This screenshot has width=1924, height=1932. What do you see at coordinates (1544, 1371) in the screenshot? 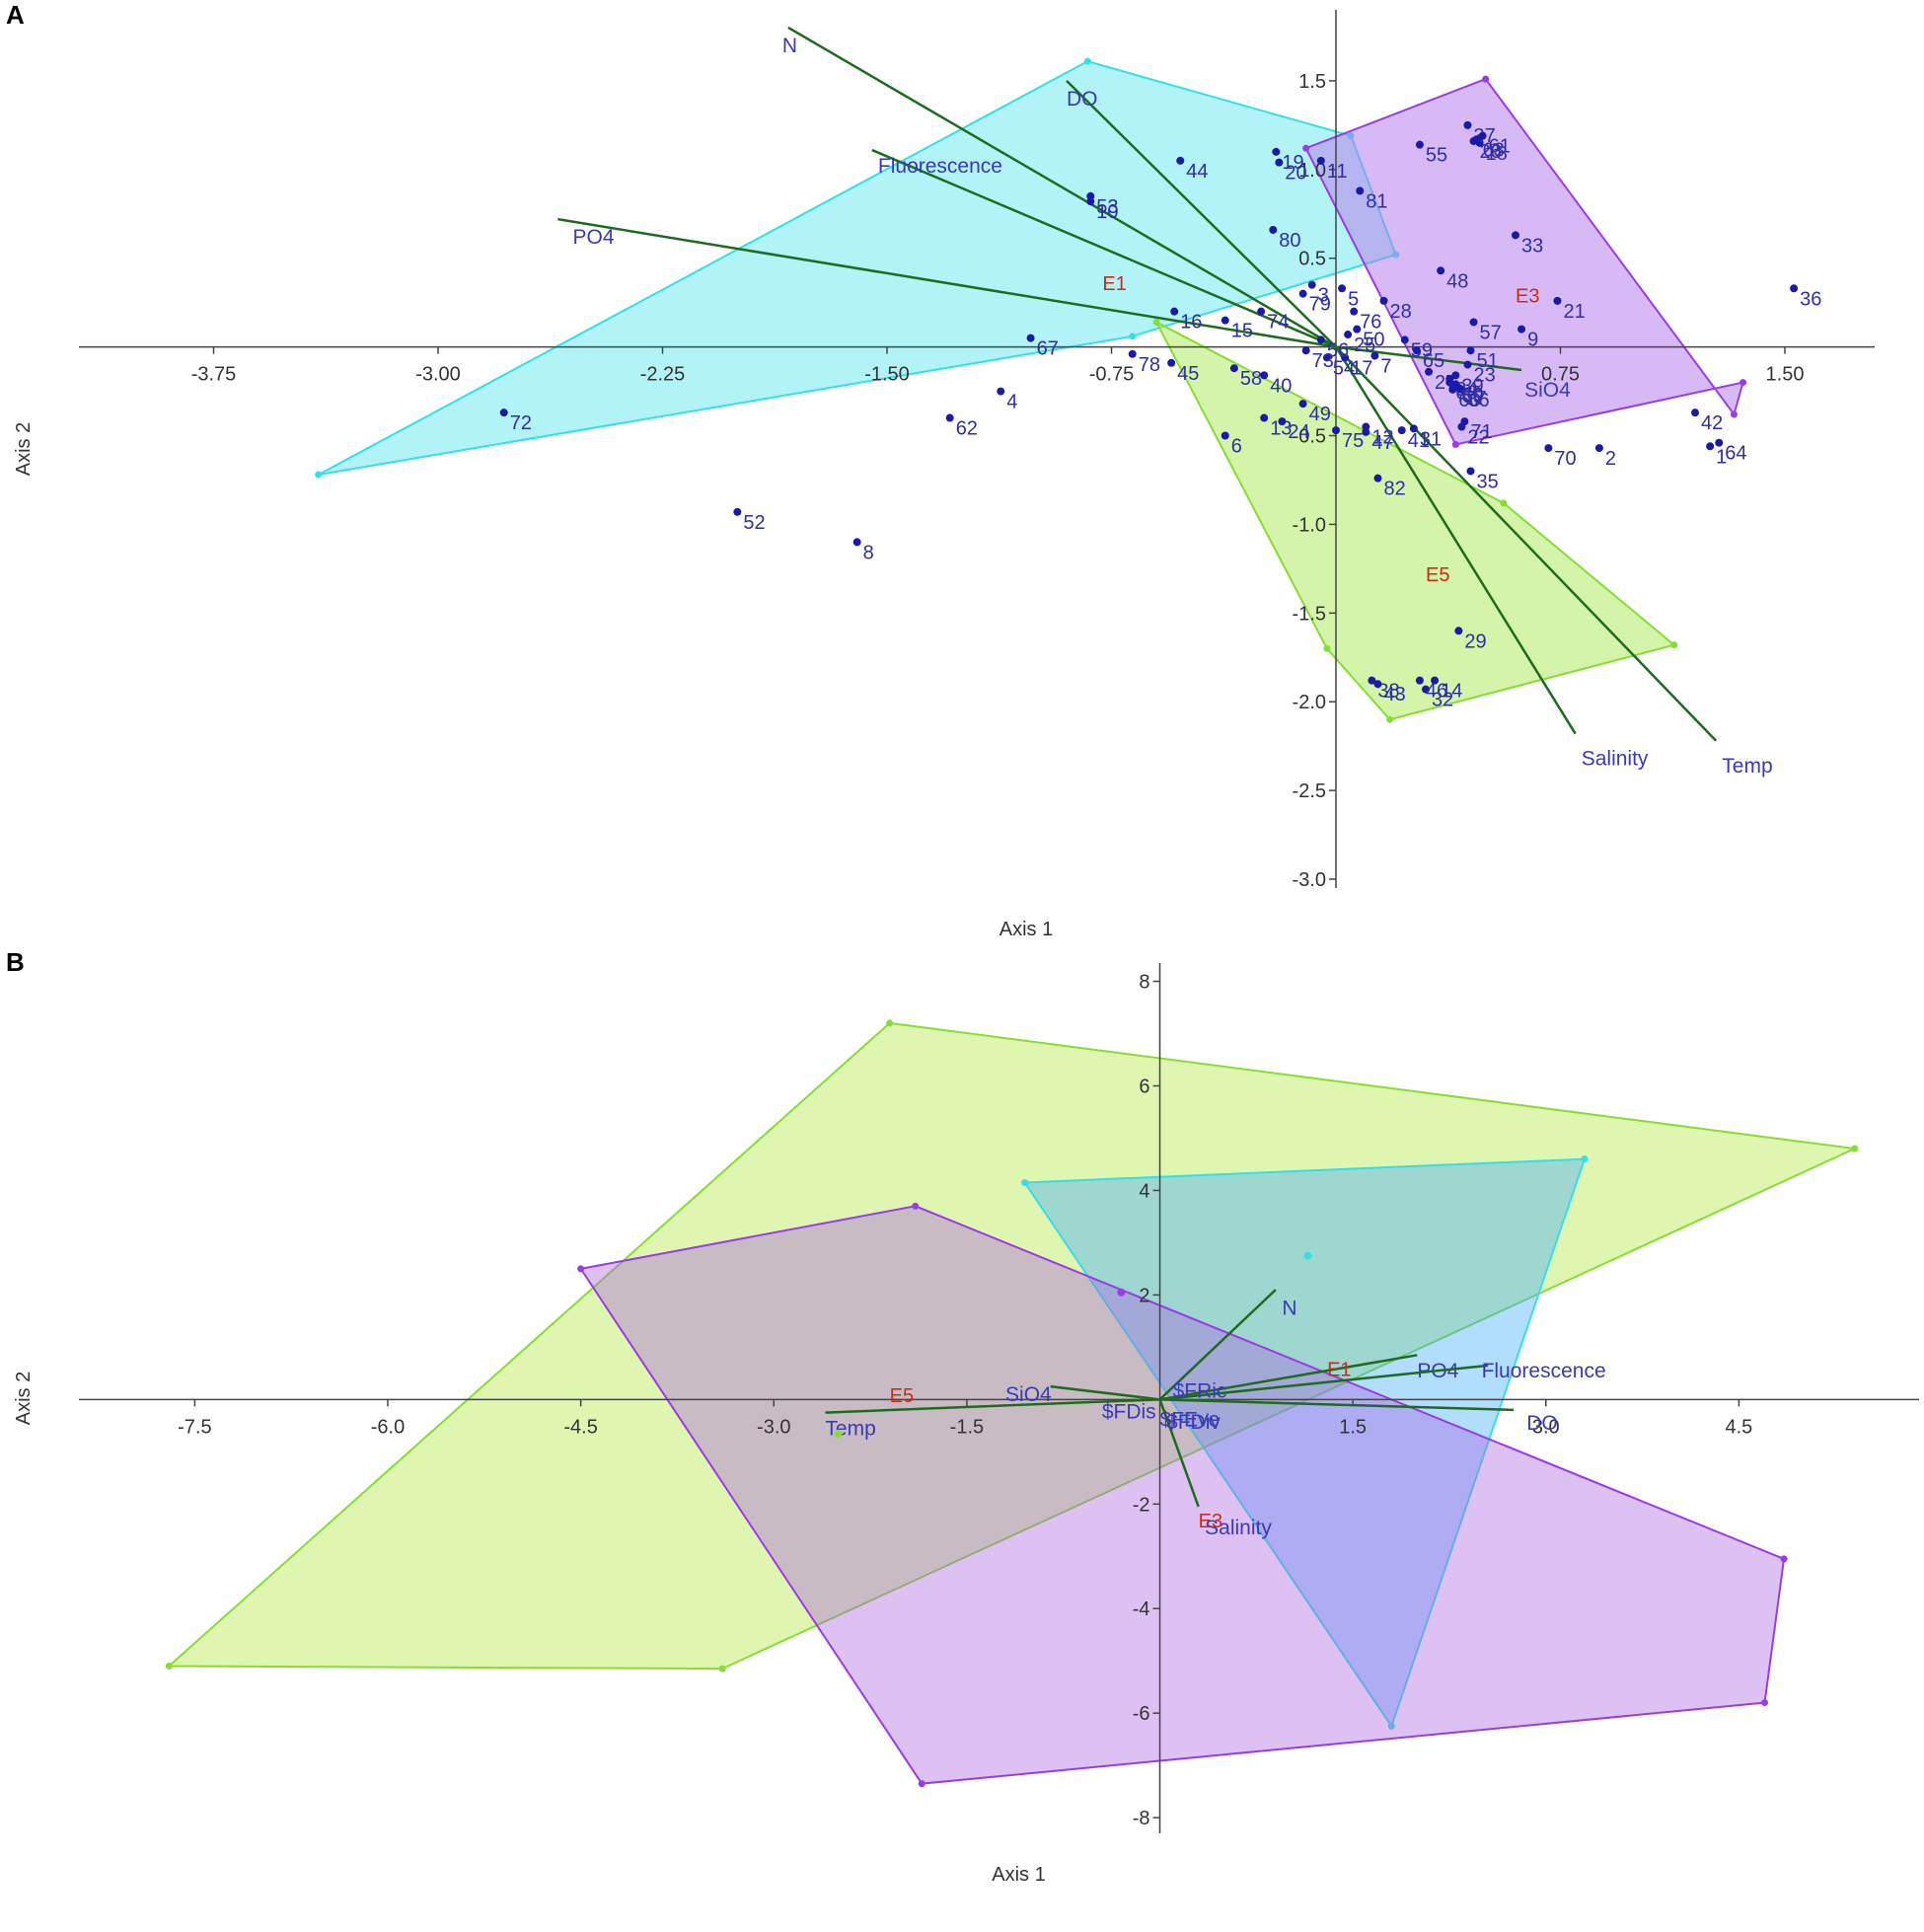
I see `vector-label-fluorescence: Fluorescence` at bounding box center [1544, 1371].